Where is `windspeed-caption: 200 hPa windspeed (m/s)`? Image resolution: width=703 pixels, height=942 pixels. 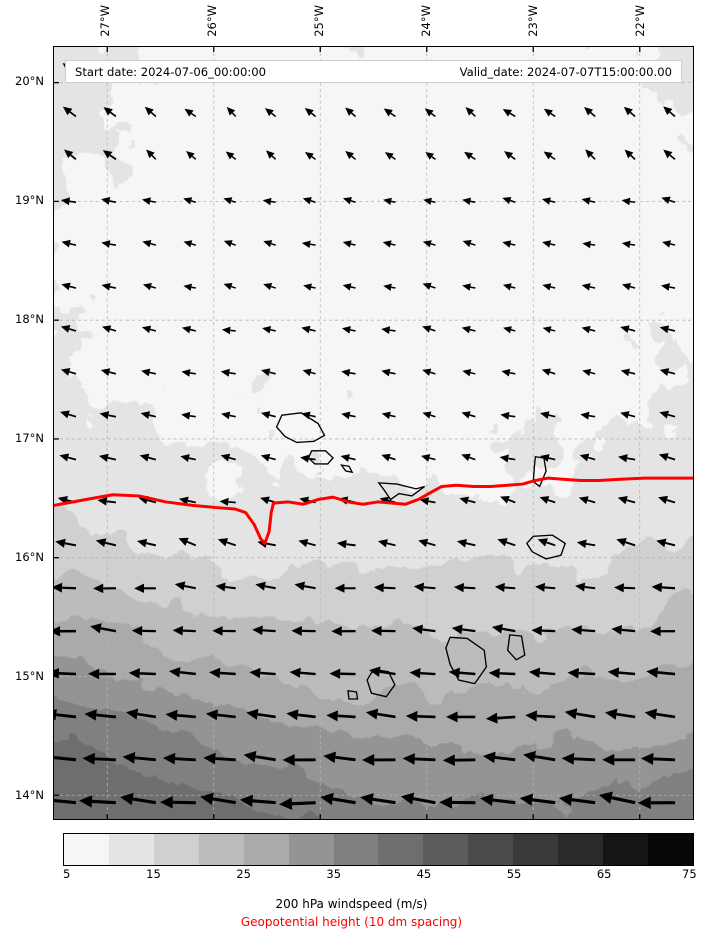 windspeed-caption: 200 hPa windspeed (m/s) is located at coordinates (351, 904).